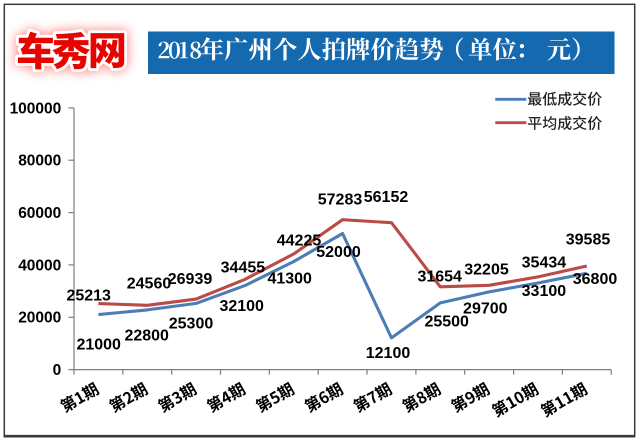 The image size is (640, 442). What do you see at coordinates (57, 370) in the screenshot?
I see `svg-text: 0` at bounding box center [57, 370].